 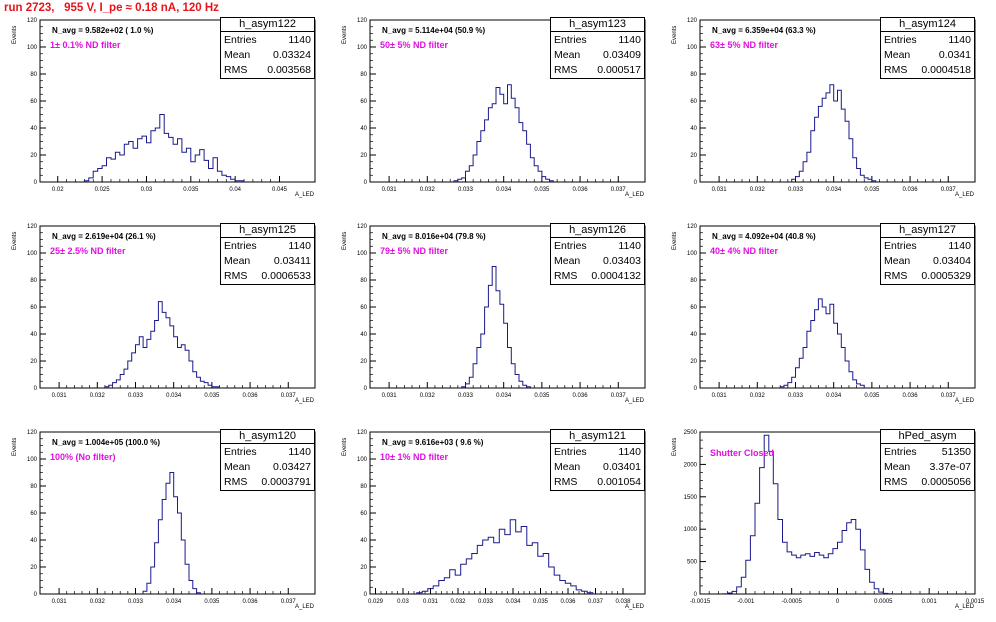 What do you see at coordinates (700, 602) in the screenshot?
I see `x-tick-label: -0.0015` at bounding box center [700, 602].